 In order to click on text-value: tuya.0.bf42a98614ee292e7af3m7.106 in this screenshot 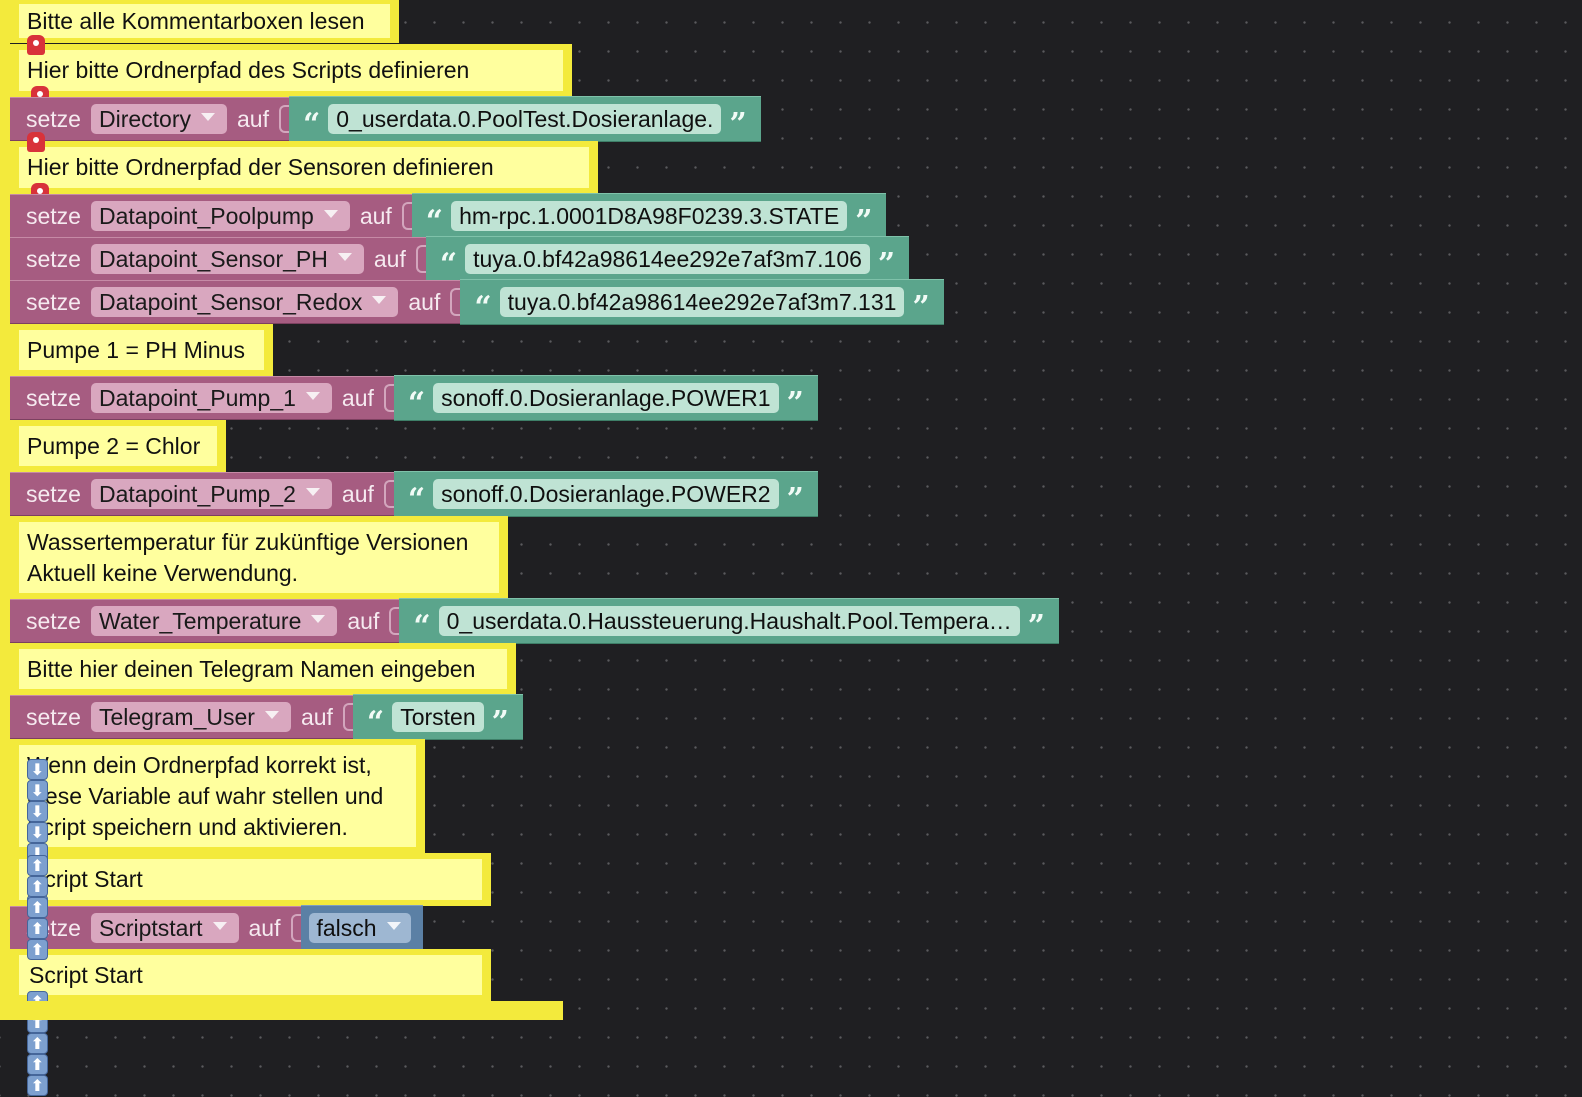, I will do `click(667, 259)`.